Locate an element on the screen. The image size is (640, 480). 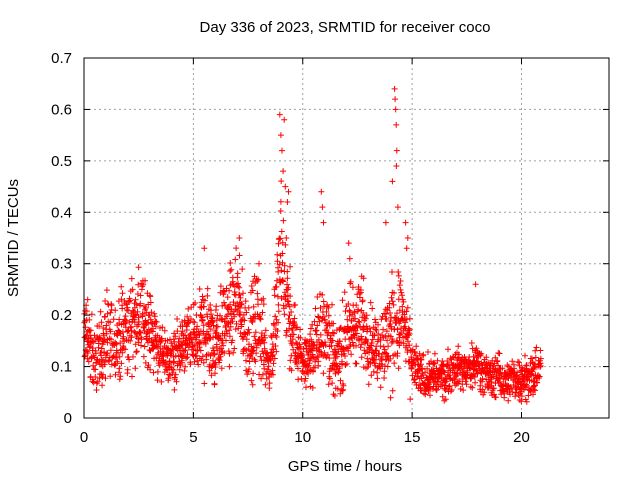
y-tick-label: 0.1 is located at coordinates (61, 367).